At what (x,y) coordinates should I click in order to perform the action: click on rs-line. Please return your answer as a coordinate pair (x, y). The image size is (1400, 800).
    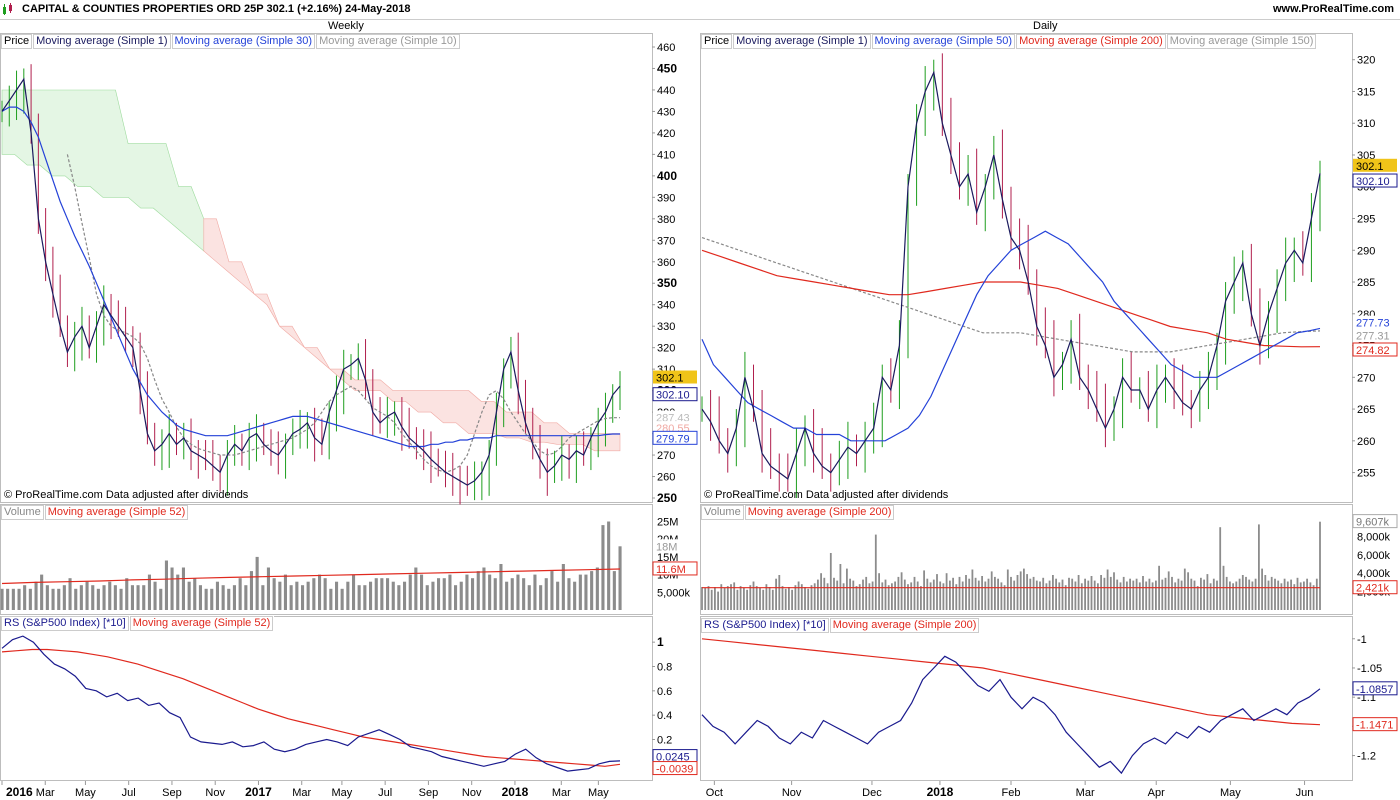
    Looking at the image, I should click on (1011, 715).